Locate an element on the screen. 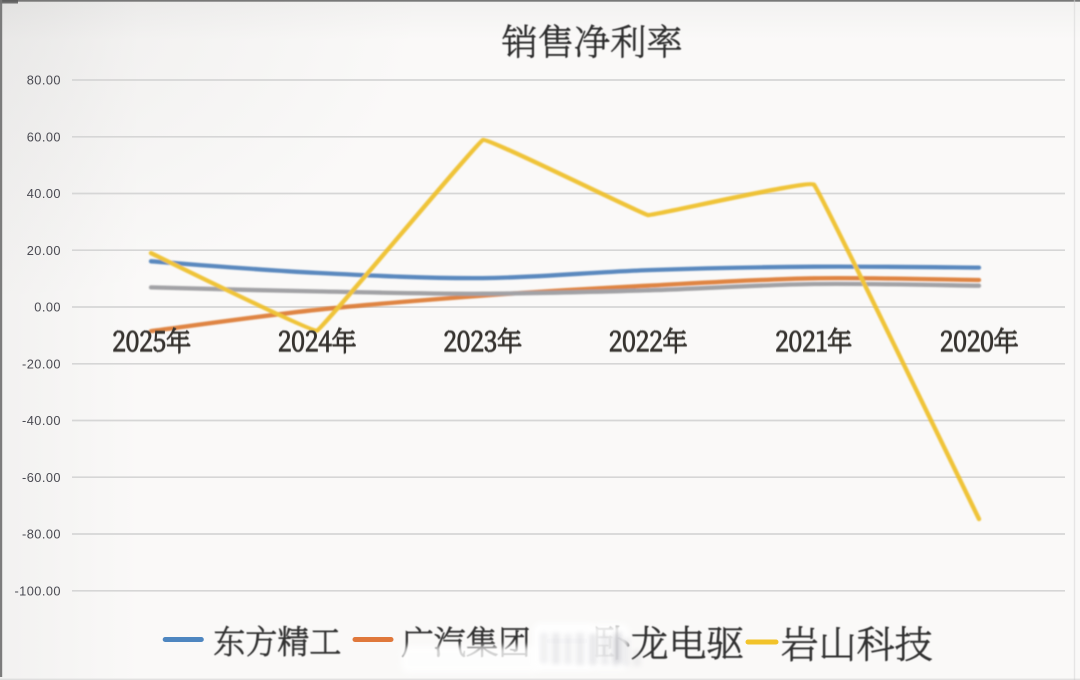 This screenshot has width=1080, height=680. svg-text: 80.00 is located at coordinates (44, 80).